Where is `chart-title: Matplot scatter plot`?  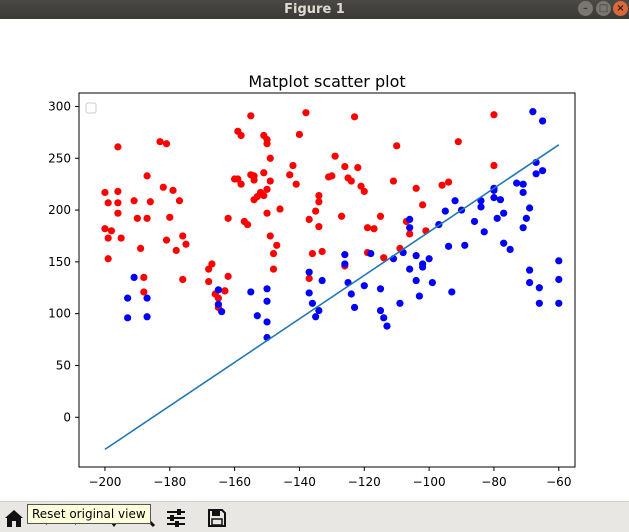
chart-title: Matplot scatter plot is located at coordinates (326, 81).